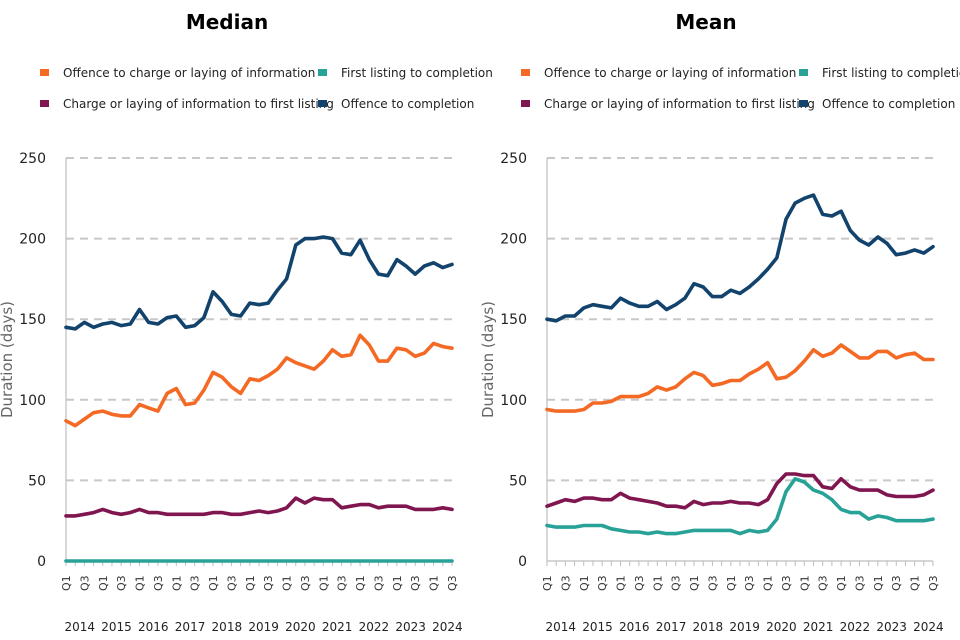 This screenshot has width=960, height=640. Describe the element at coordinates (705, 22) in the screenshot. I see `chart-title: Mean` at that location.